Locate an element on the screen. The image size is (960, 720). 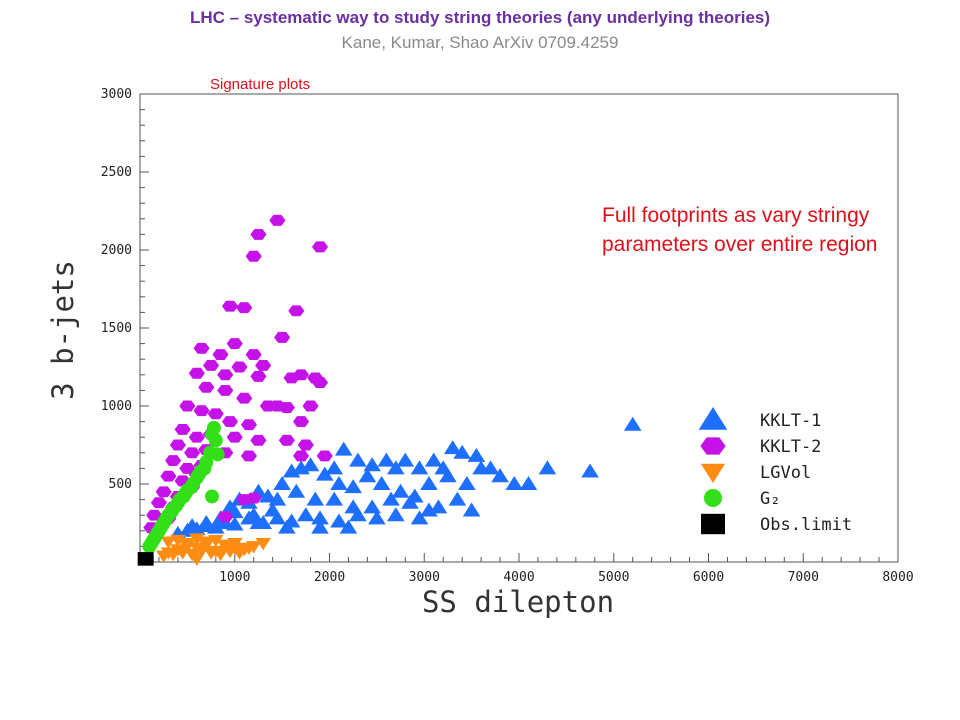
x-tick-label: 8000 is located at coordinates (897, 577).